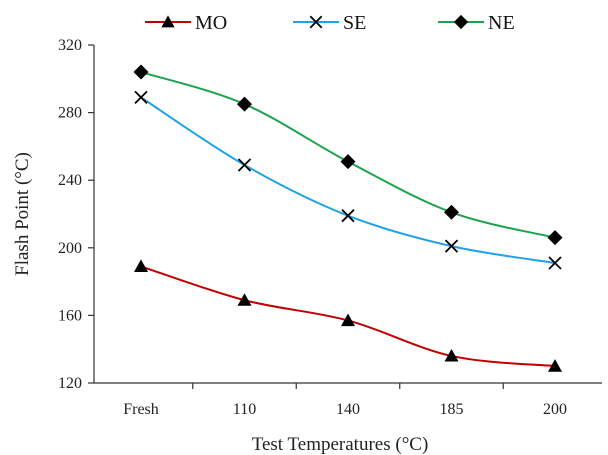  I want to click on x-tick-label: 140, so click(348, 409).